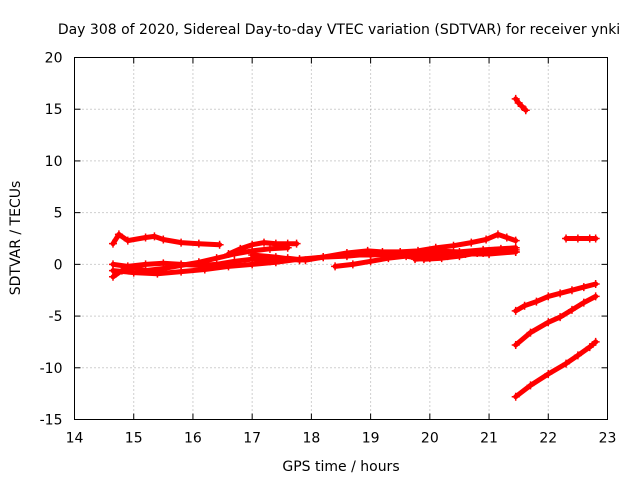 This screenshot has width=640, height=480. Describe the element at coordinates (489, 439) in the screenshot. I see `x-tick-label: 21` at that location.